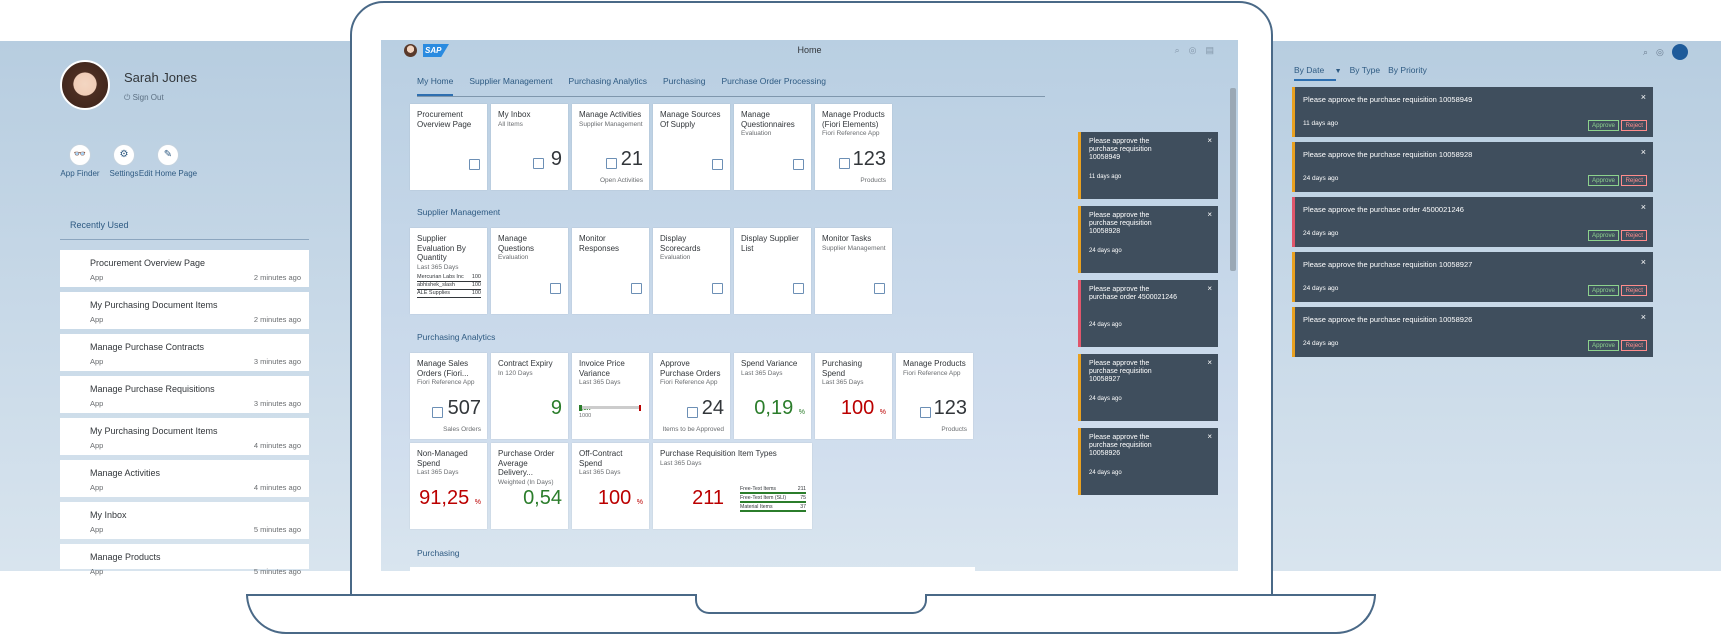 The height and width of the screenshot is (634, 1721). What do you see at coordinates (772, 147) in the screenshot?
I see `tile-manage-questionnaires: Manage Questionnaires Evaluation` at bounding box center [772, 147].